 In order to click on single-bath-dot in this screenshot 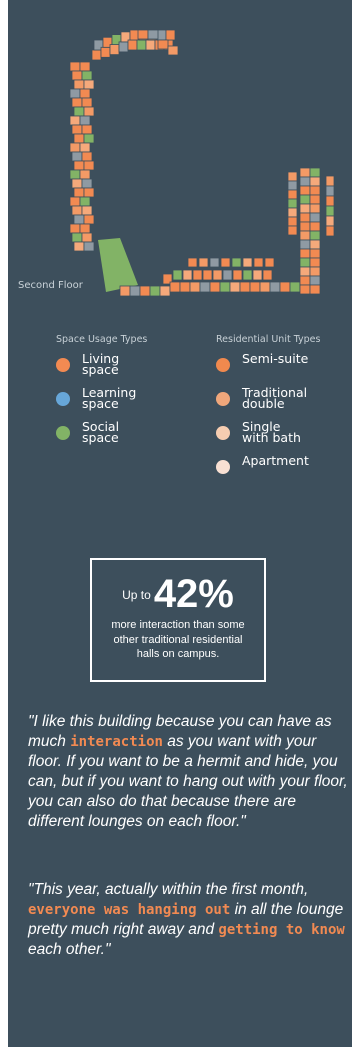, I will do `click(223, 433)`.